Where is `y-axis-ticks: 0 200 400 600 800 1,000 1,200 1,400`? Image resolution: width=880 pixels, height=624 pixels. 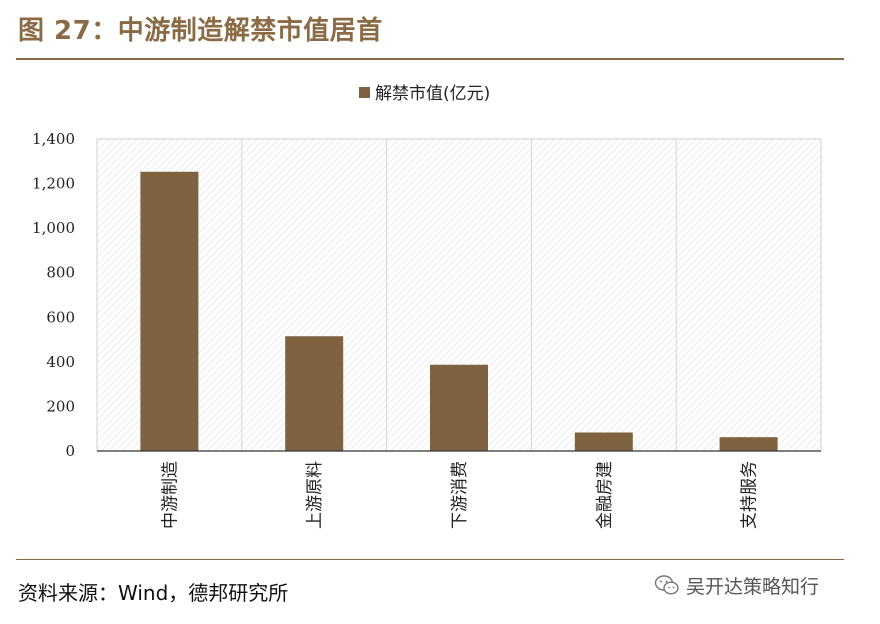
y-axis-ticks: 0 200 400 600 800 1,000 1,200 1,400 is located at coordinates (53, 295).